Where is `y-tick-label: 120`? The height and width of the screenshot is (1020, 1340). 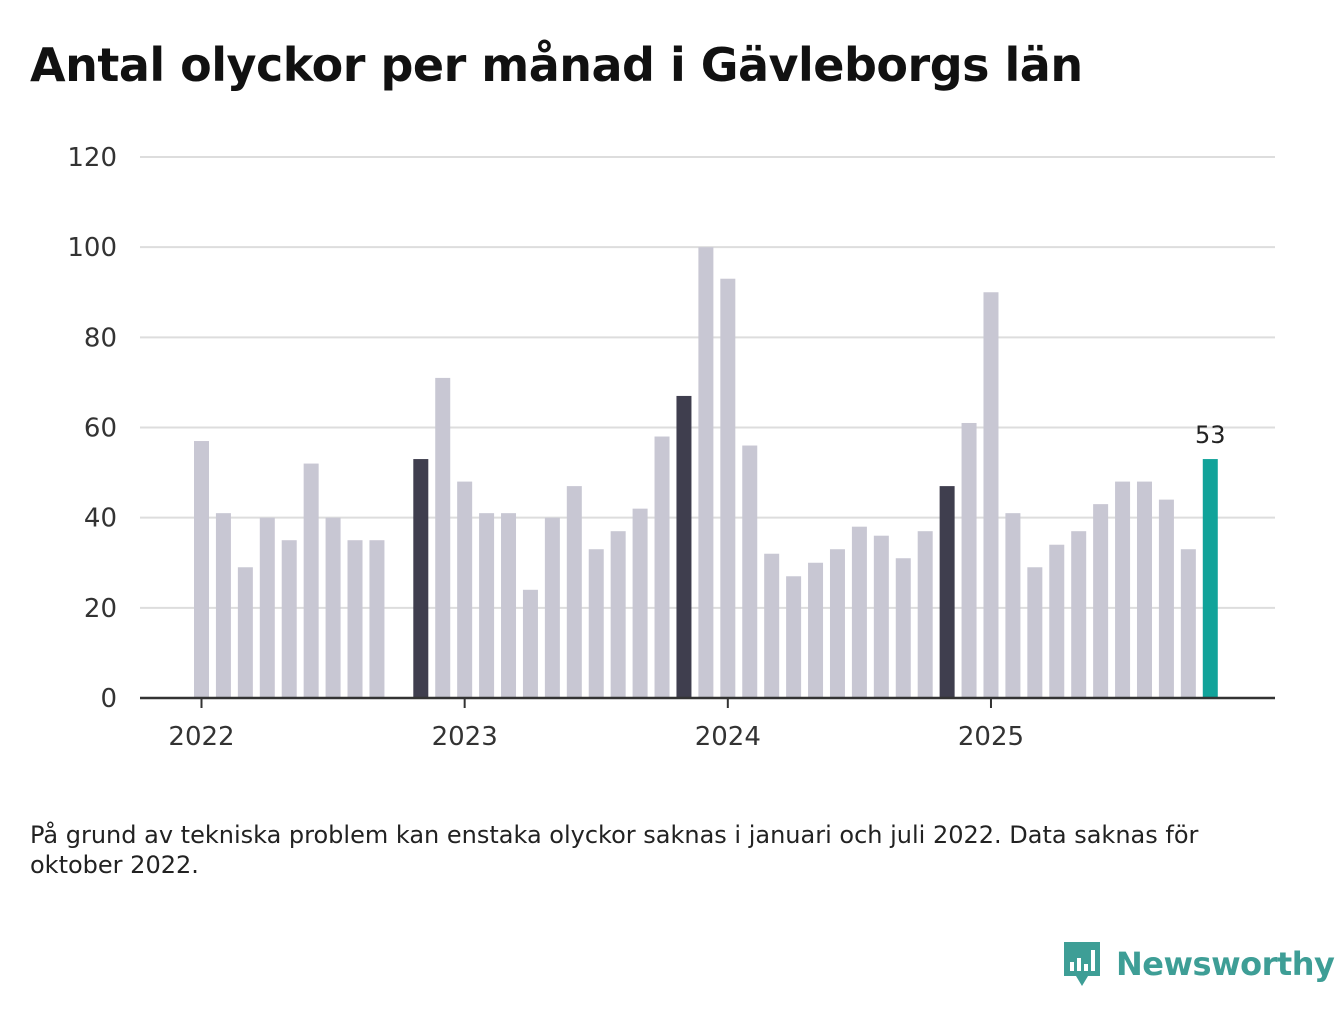
y-tick-label: 120 is located at coordinates (92, 158).